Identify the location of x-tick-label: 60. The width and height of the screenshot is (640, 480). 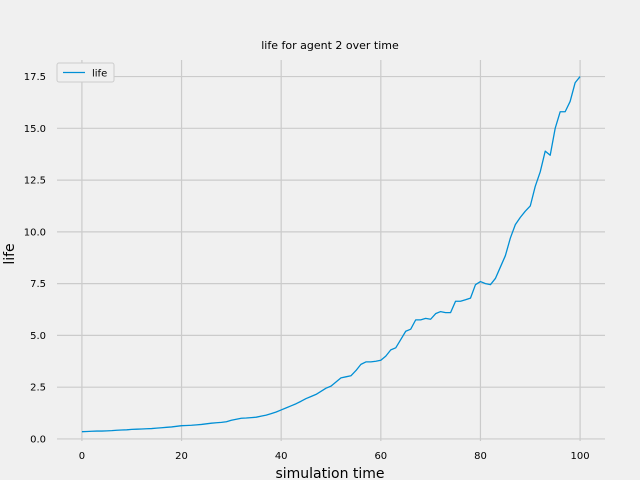
(380, 456).